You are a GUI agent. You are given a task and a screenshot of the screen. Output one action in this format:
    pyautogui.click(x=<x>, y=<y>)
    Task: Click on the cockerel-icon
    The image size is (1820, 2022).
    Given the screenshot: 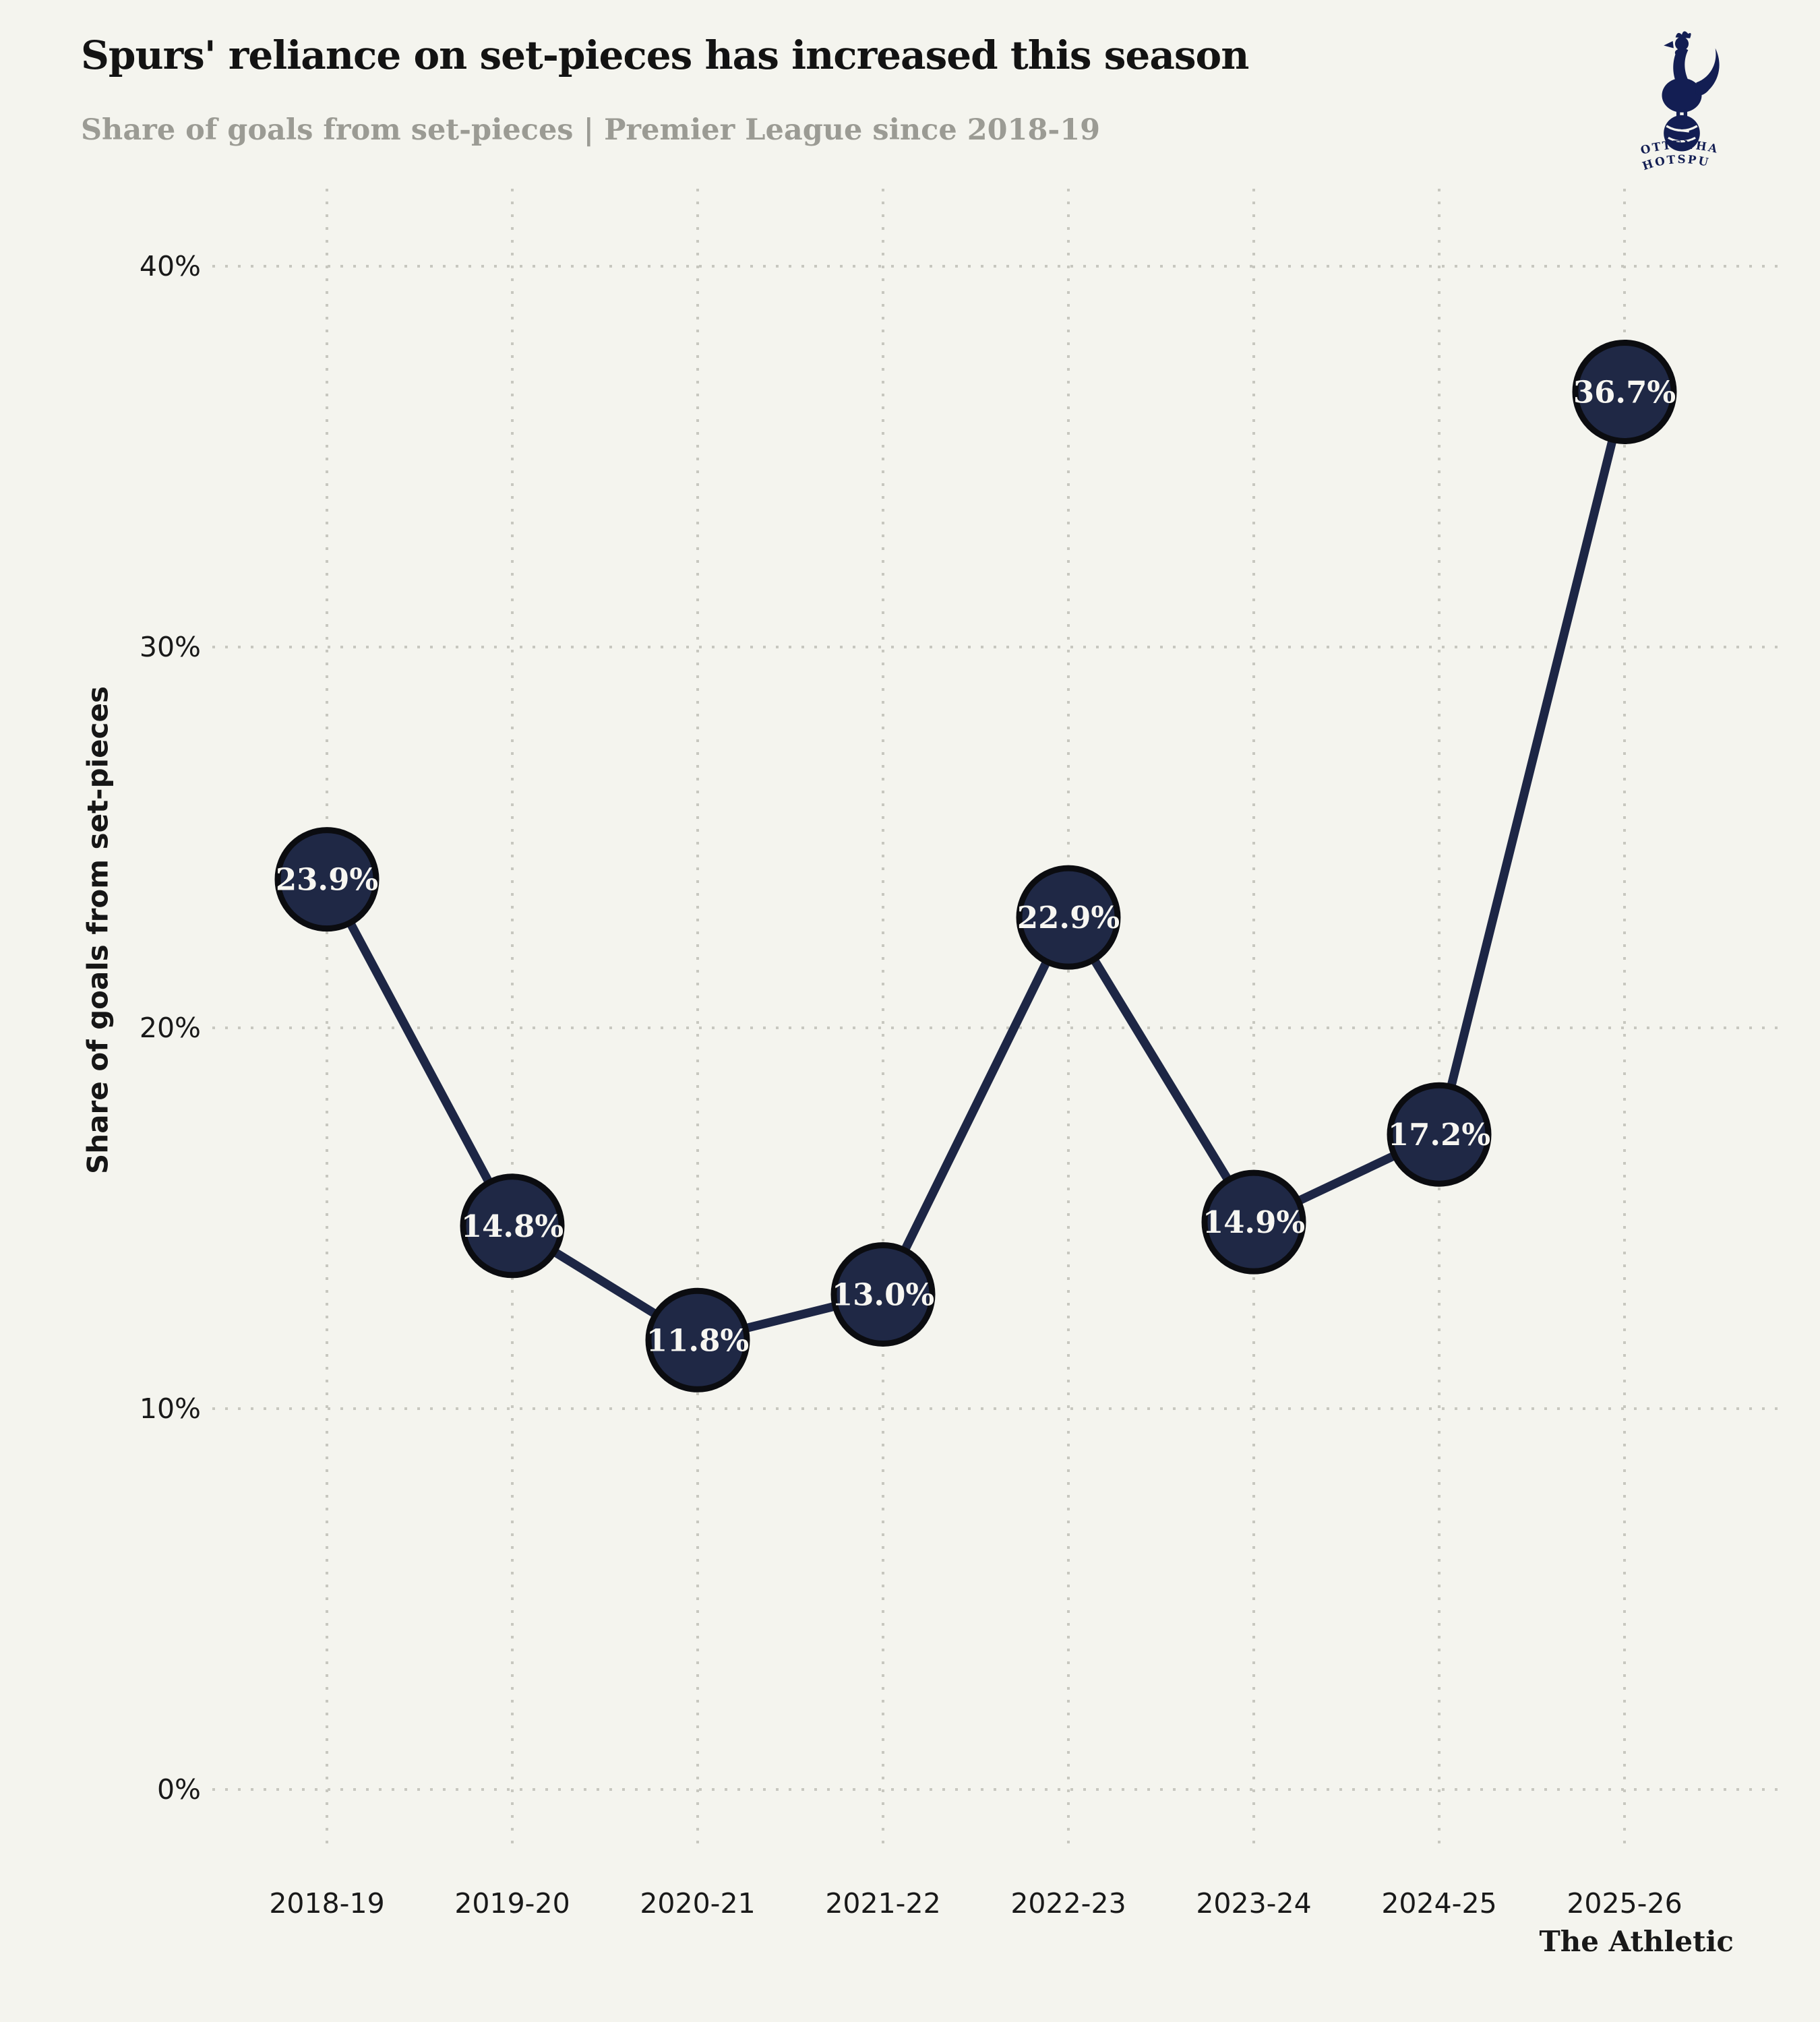 What is the action you would take?
    pyautogui.click(x=1691, y=91)
    